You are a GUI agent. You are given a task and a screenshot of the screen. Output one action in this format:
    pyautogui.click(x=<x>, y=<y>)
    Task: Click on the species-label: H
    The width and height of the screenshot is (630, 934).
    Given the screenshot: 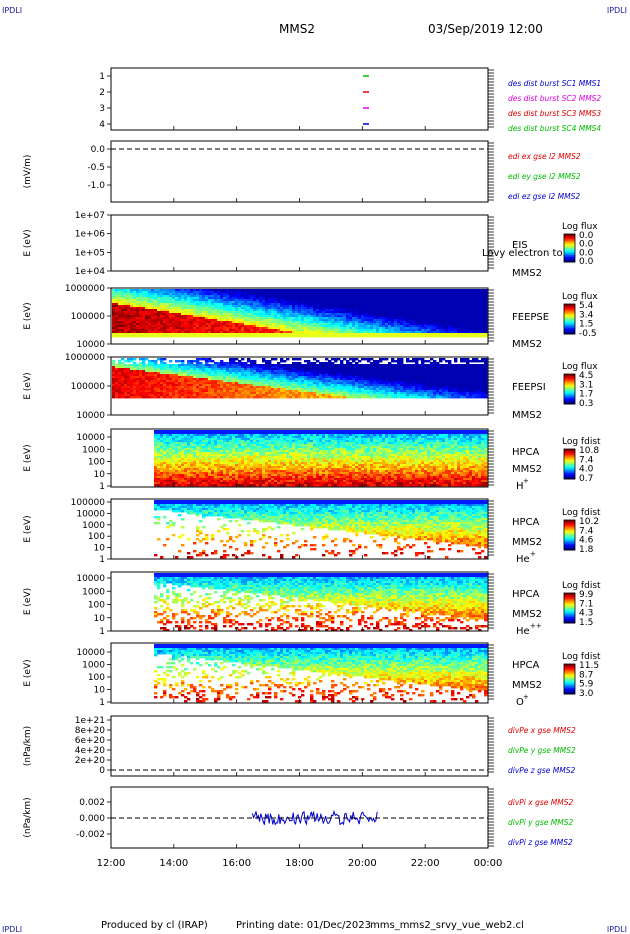 What is the action you would take?
    pyautogui.click(x=520, y=486)
    